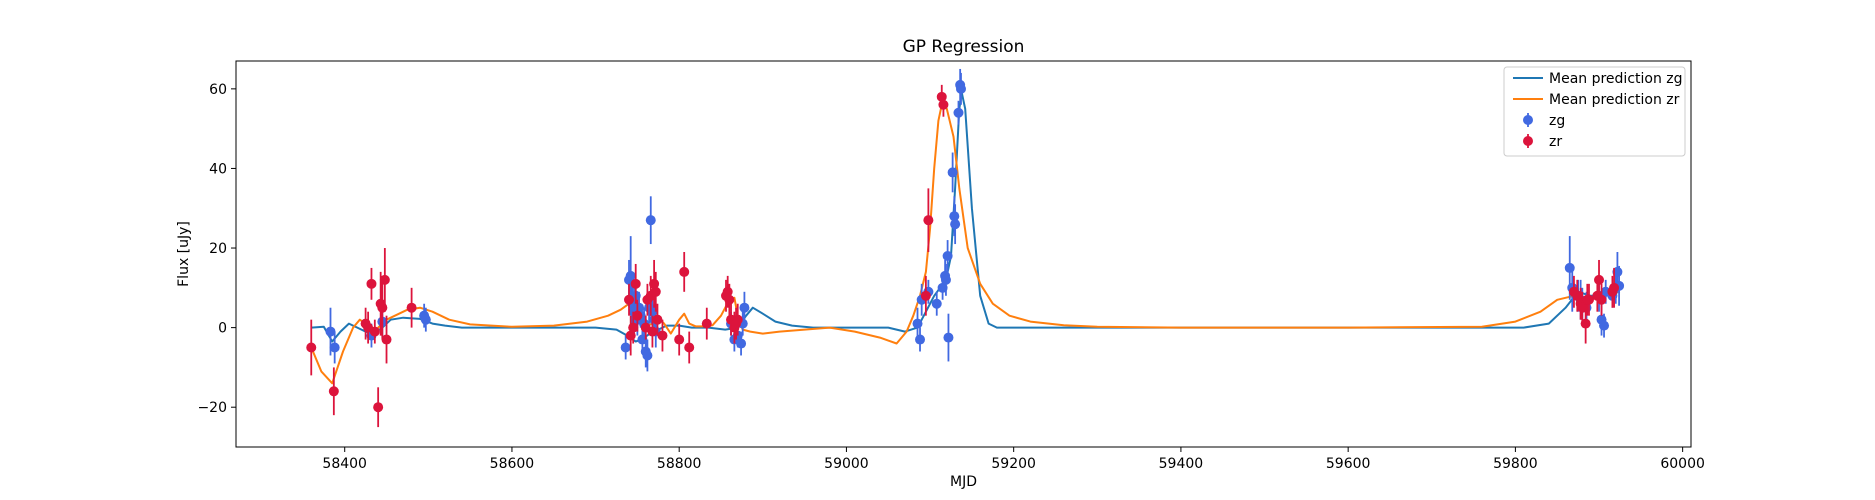  What do you see at coordinates (344, 464) in the screenshot?
I see `x-tick-label: 58400` at bounding box center [344, 464].